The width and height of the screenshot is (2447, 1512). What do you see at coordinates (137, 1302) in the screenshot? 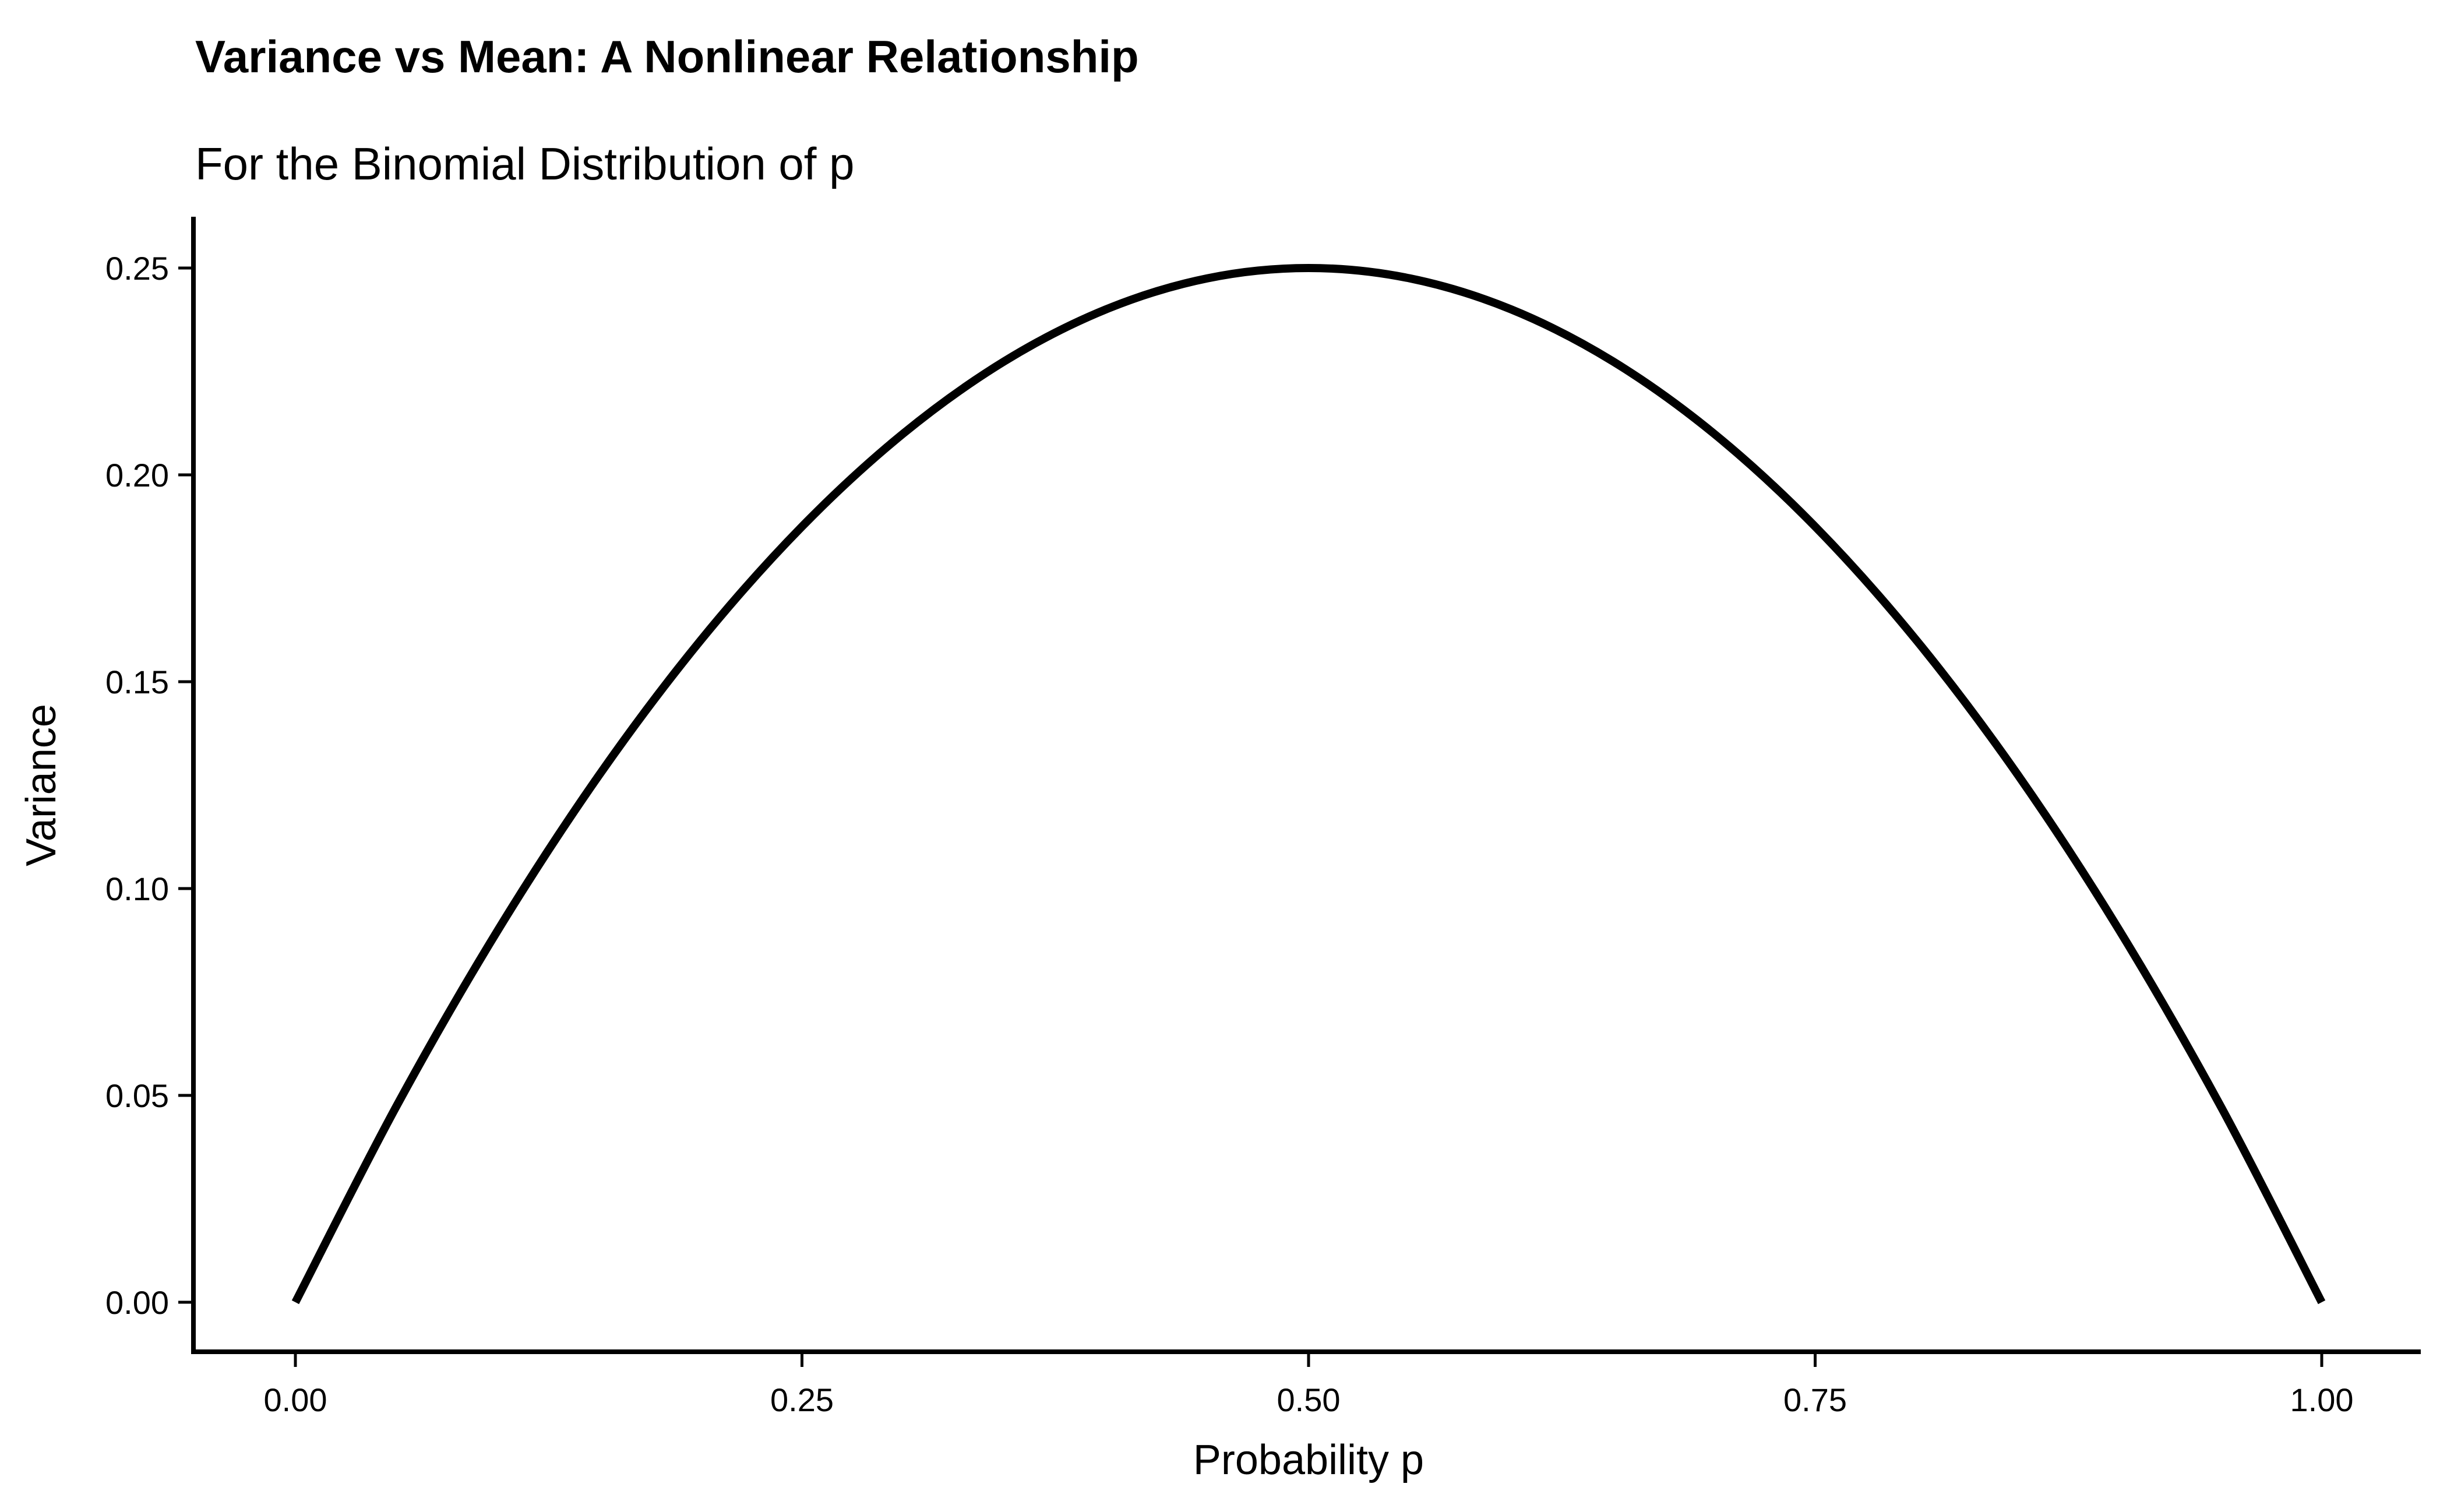
I see `y-tick-label: 0.00` at bounding box center [137, 1302].